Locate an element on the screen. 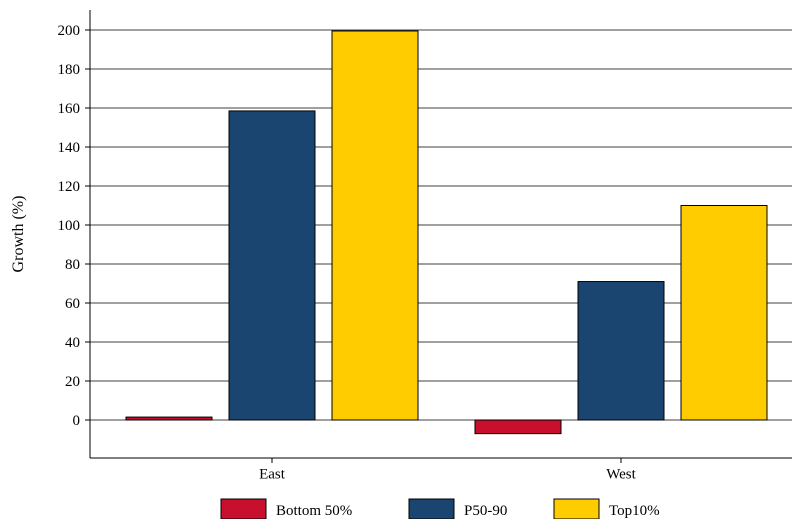  y-ticks: 0 20 40 60 80 100 120 140 160 180 200 is located at coordinates (74, 226).